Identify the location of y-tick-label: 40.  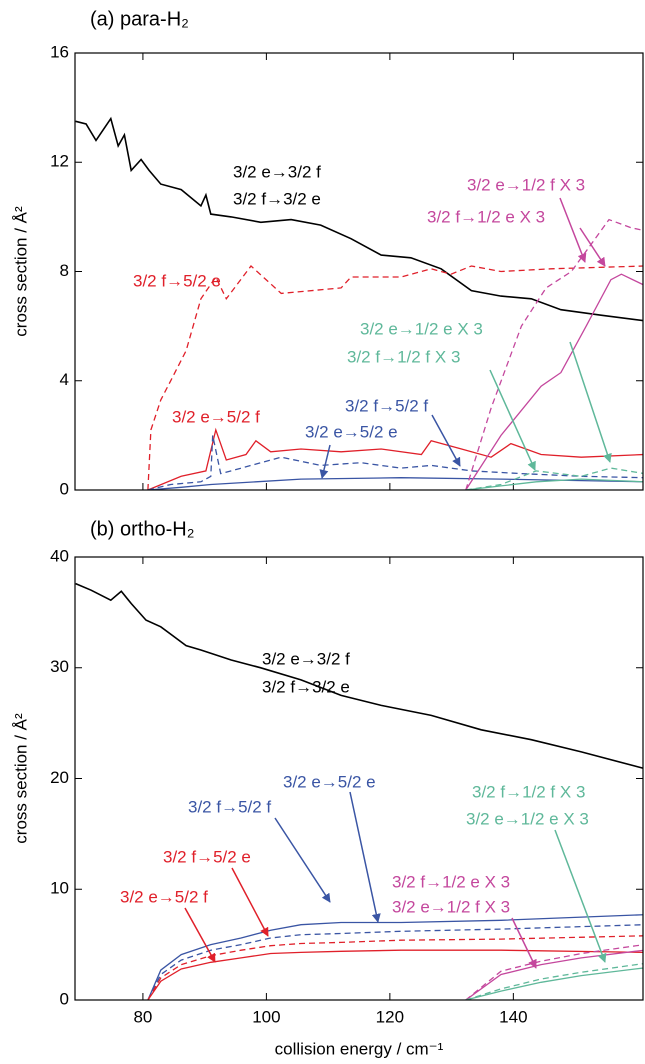
(59, 555).